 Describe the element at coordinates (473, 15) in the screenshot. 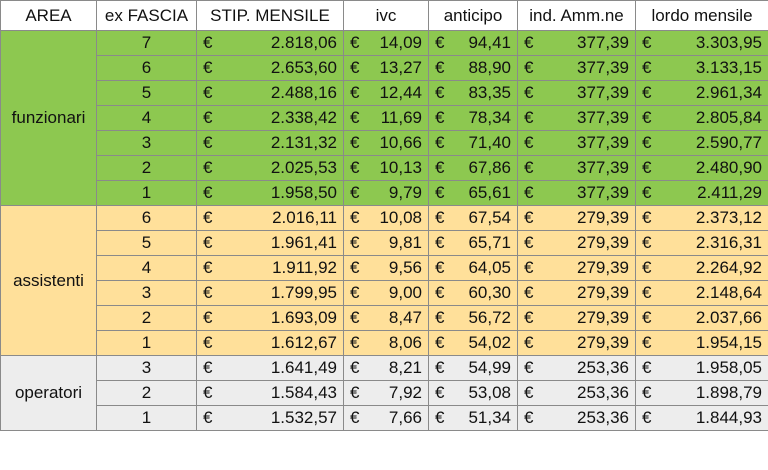

I see `header-anticipo: anticipo` at that location.